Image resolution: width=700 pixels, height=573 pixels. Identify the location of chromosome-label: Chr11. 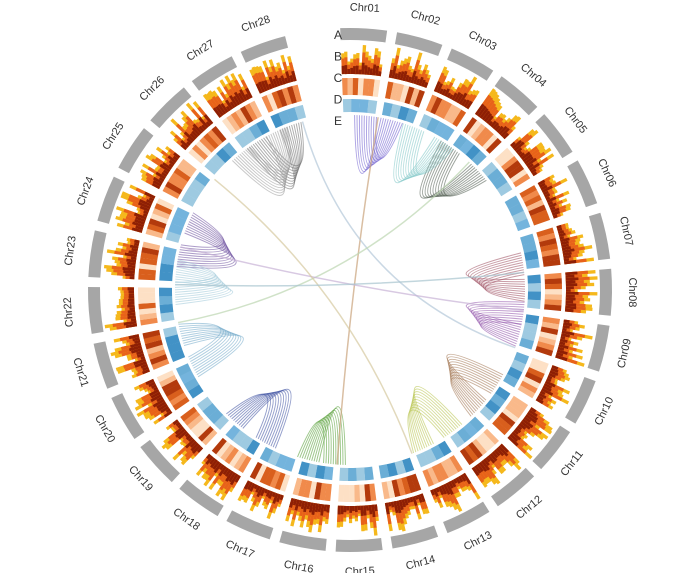
(571, 463).